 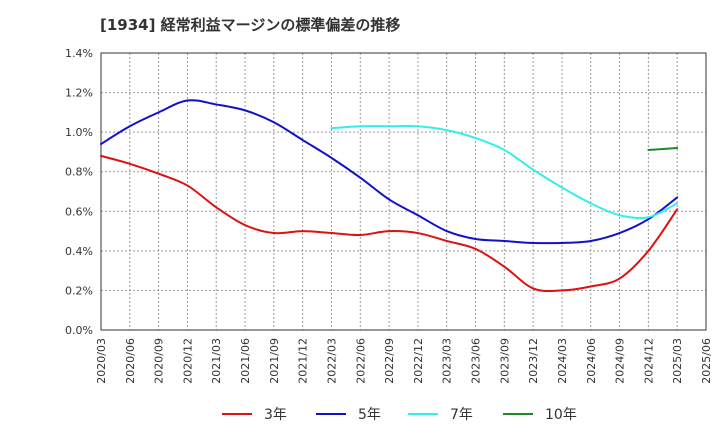 I want to click on x-tick-label: 2021/03, so click(x=216, y=361).